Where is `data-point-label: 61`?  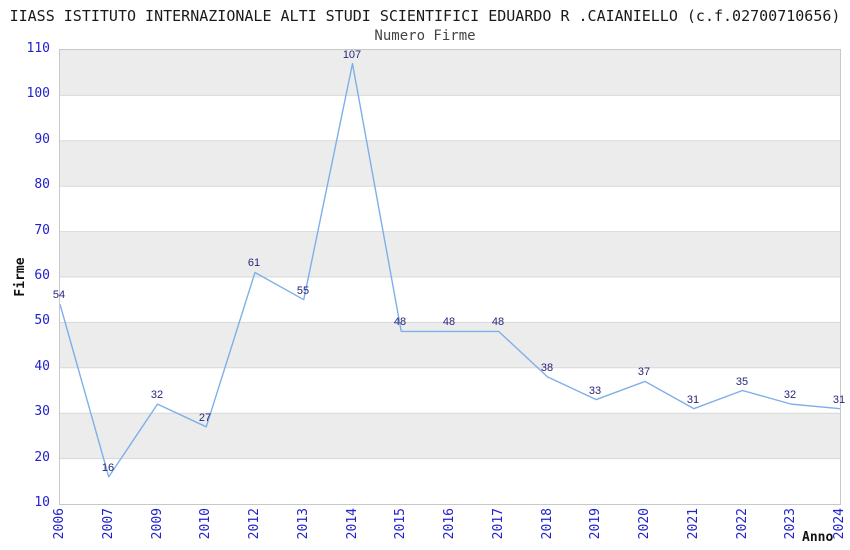 data-point-label: 61 is located at coordinates (254, 263).